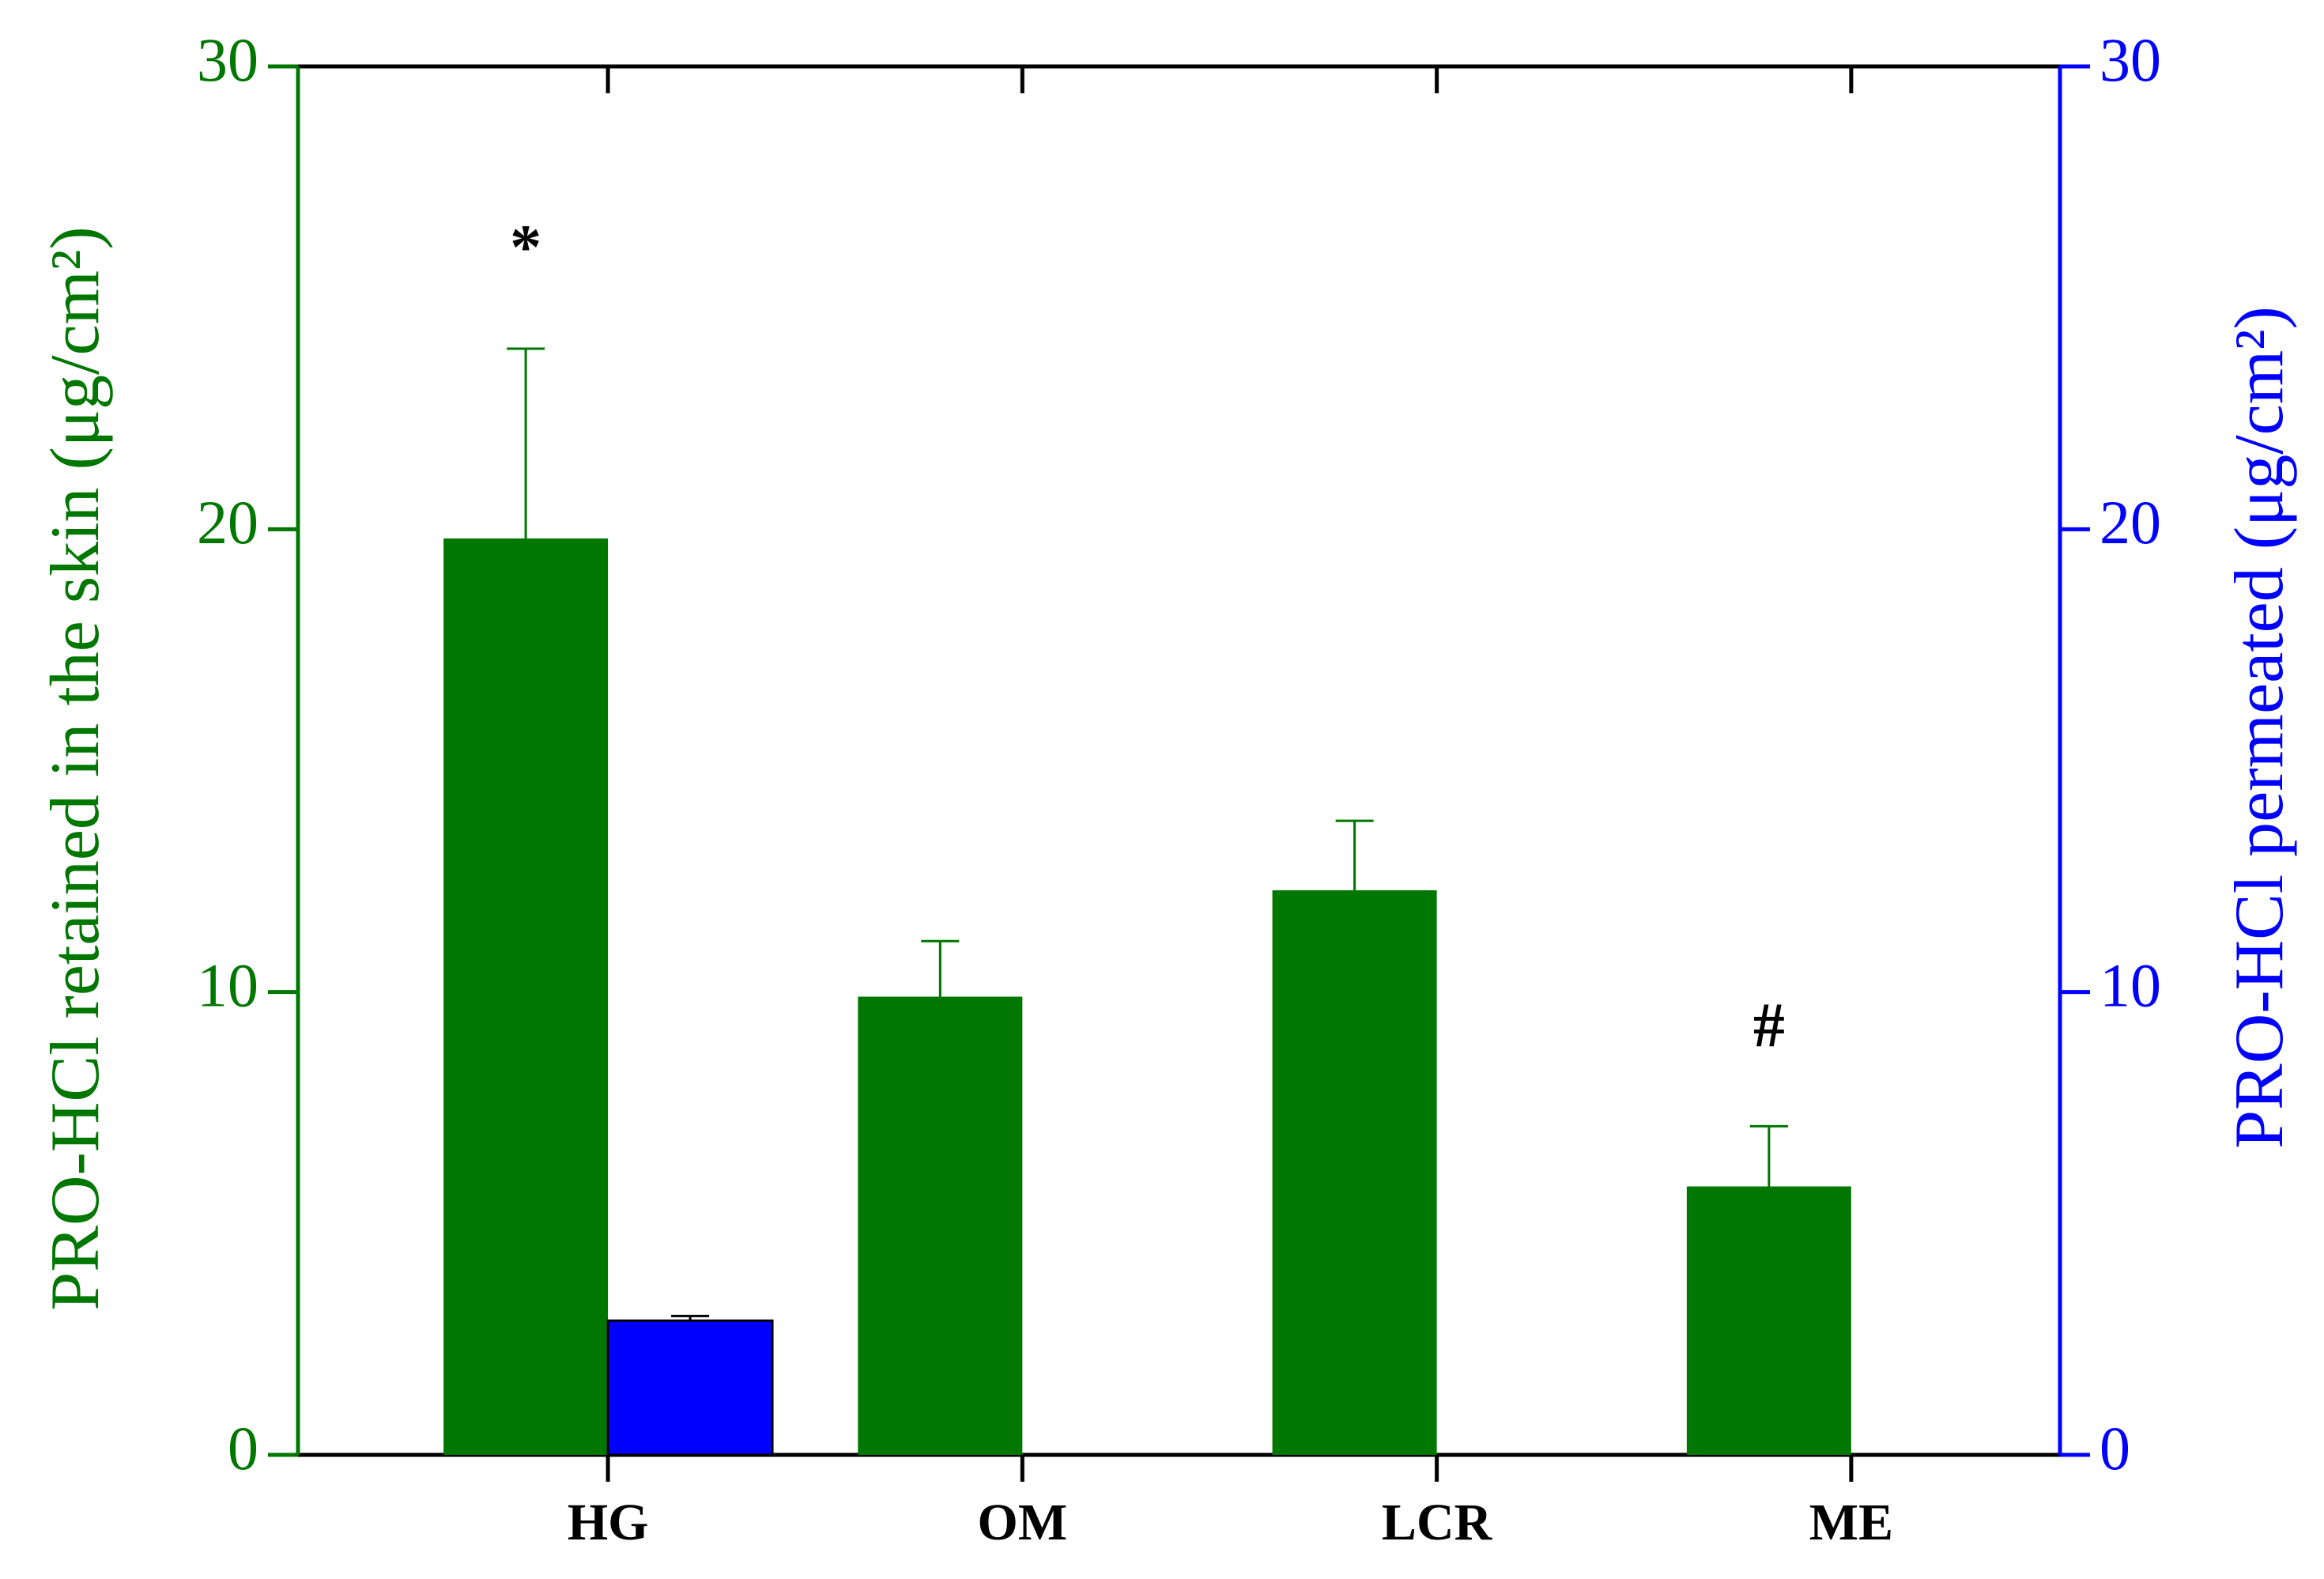 The height and width of the screenshot is (1579, 2324). Describe the element at coordinates (1437, 1522) in the screenshot. I see `x-tick-label: LCR` at that location.